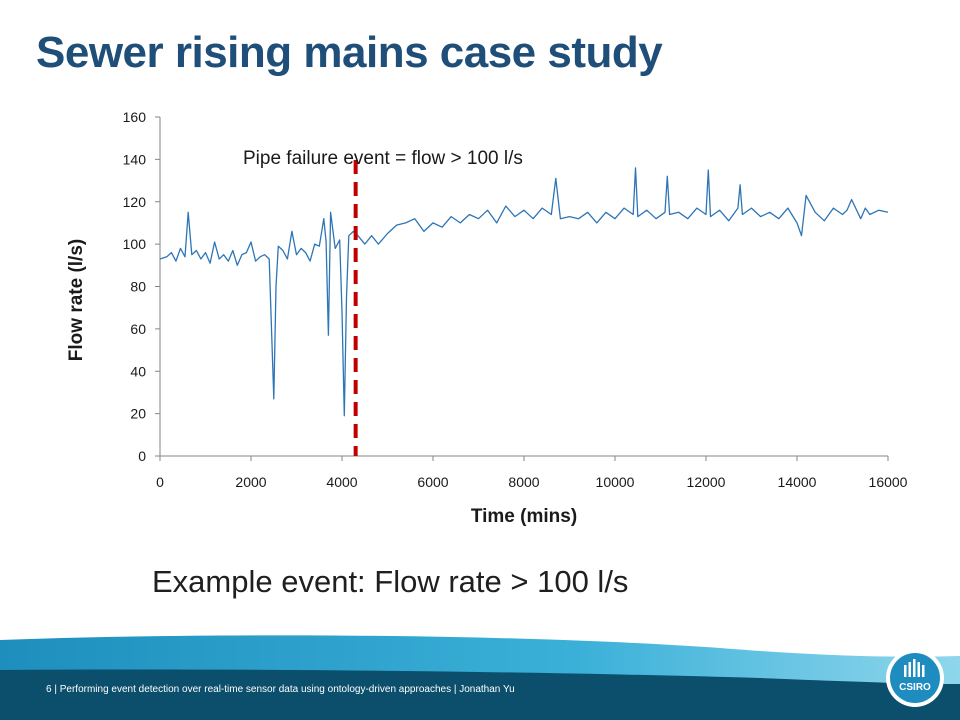  What do you see at coordinates (142, 456) in the screenshot?
I see `y-tick-label: 0` at bounding box center [142, 456].